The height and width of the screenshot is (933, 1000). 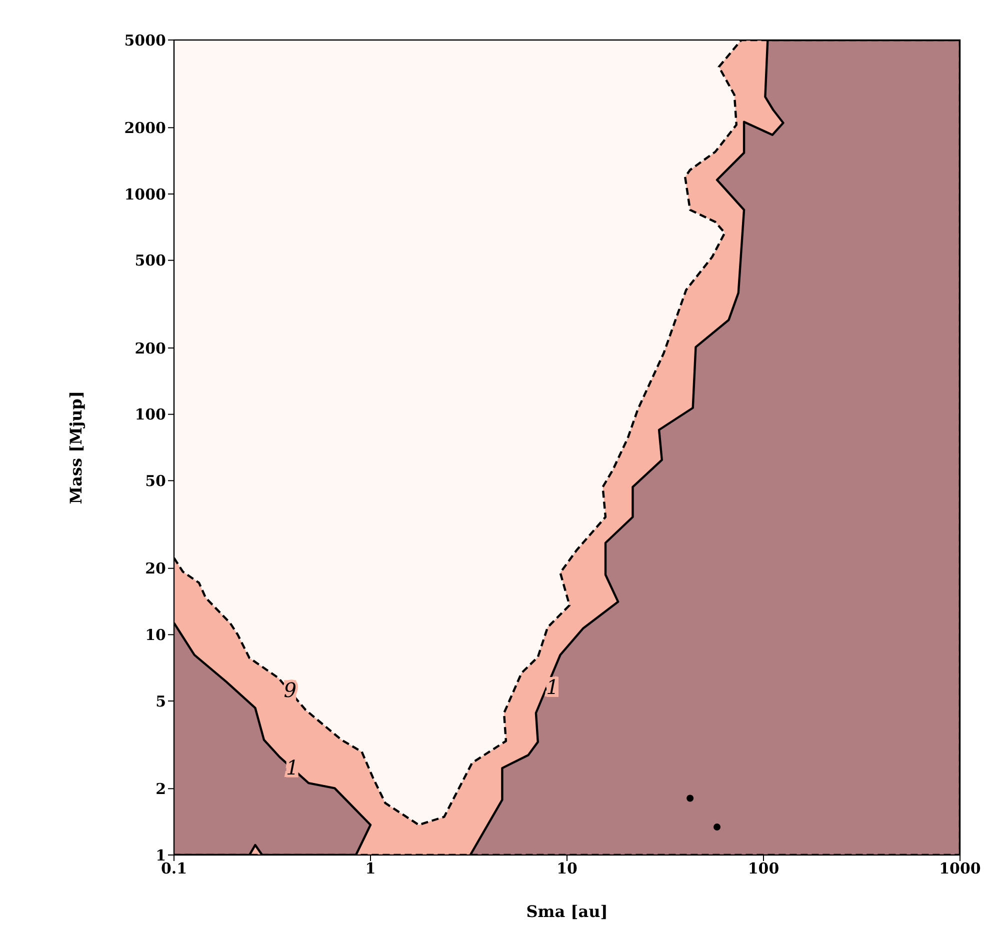 What do you see at coordinates (174, 869) in the screenshot?
I see `x-tick-label: 0.1` at bounding box center [174, 869].